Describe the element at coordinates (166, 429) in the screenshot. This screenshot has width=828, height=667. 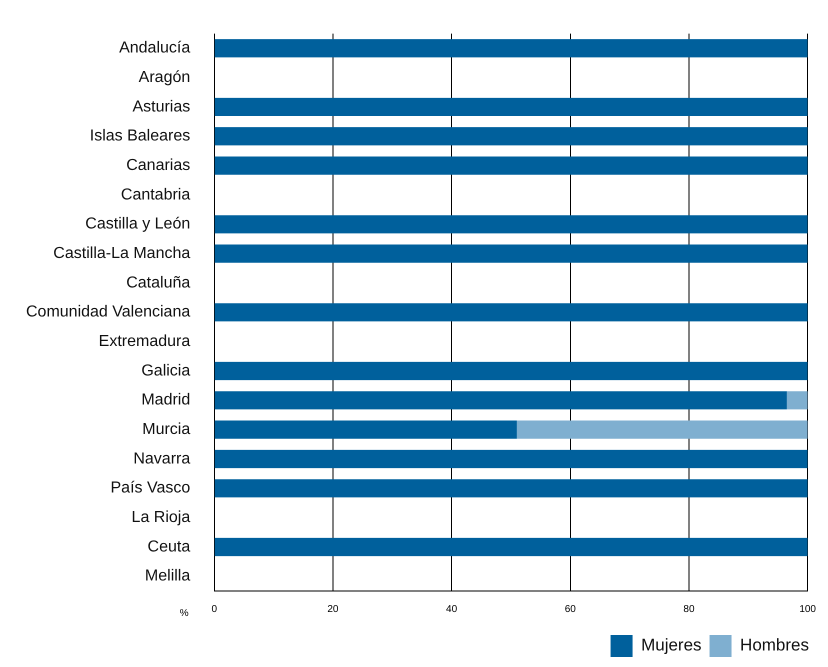
I see `y-tick-label: Murcia` at that location.